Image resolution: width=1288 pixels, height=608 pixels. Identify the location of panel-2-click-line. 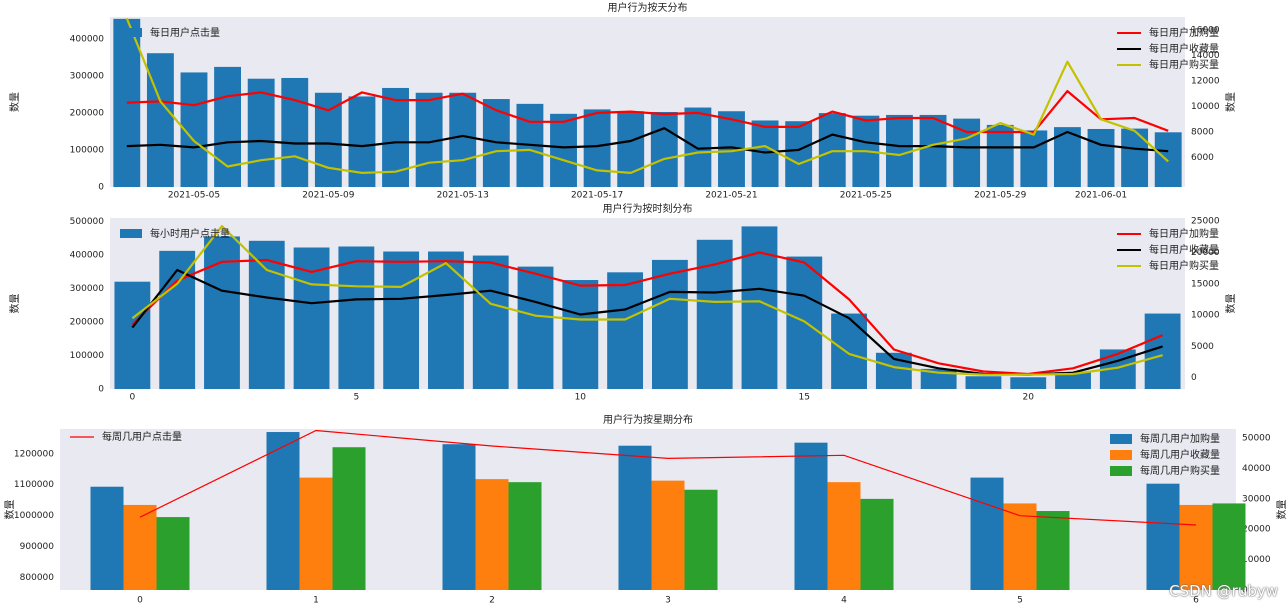
(668, 477).